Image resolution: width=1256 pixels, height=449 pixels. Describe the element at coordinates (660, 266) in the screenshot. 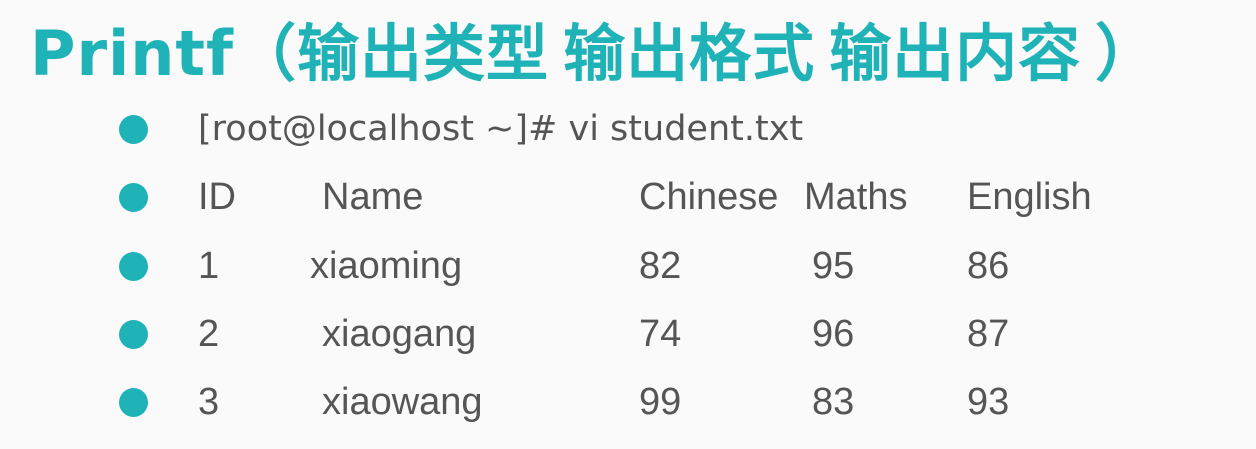

I see `cell-chinese: 82` at that location.